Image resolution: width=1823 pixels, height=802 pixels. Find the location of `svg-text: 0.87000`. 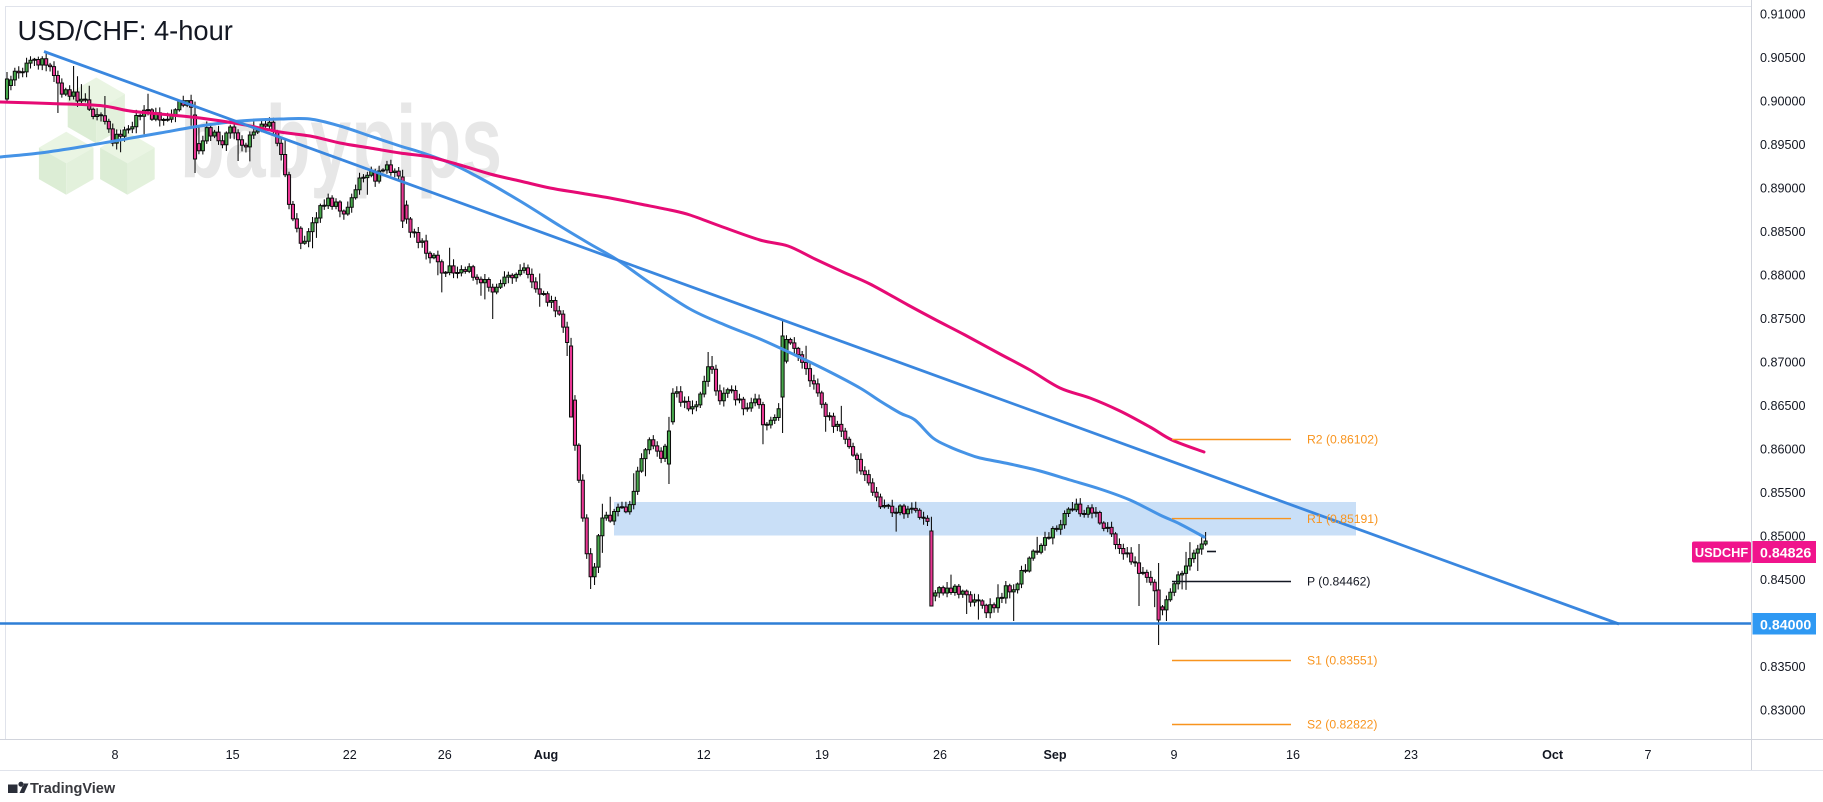

svg-text: 0.87000 is located at coordinates (1783, 363).